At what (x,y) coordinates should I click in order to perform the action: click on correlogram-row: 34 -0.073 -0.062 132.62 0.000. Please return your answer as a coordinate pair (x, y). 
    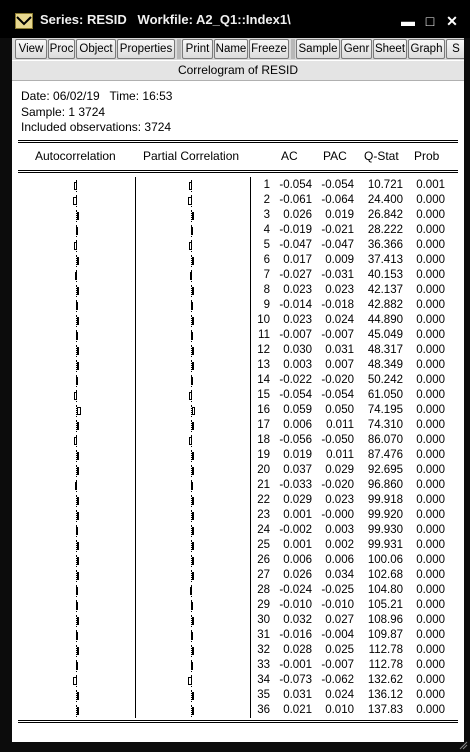
    Looking at the image, I should click on (238, 681).